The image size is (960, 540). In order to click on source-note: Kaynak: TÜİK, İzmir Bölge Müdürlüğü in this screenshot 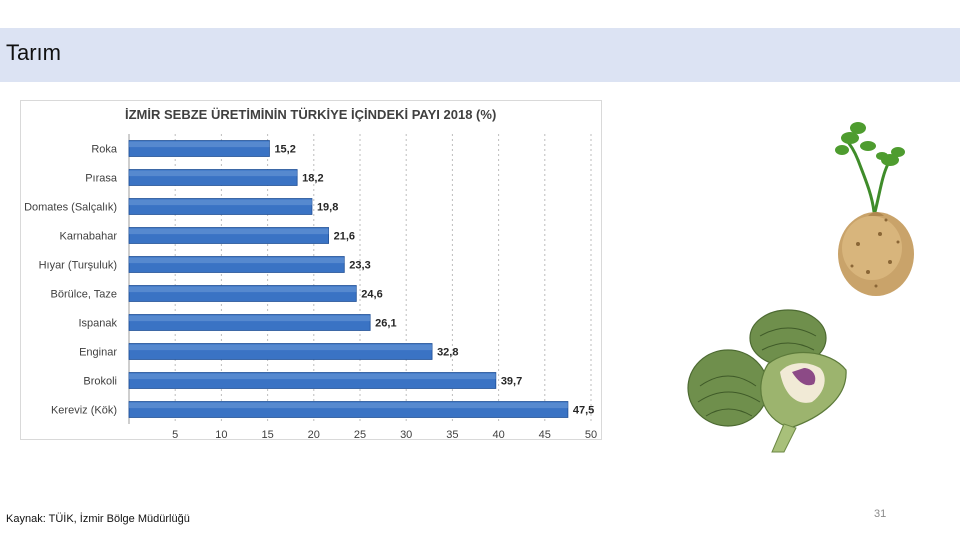, I will do `click(98, 519)`.